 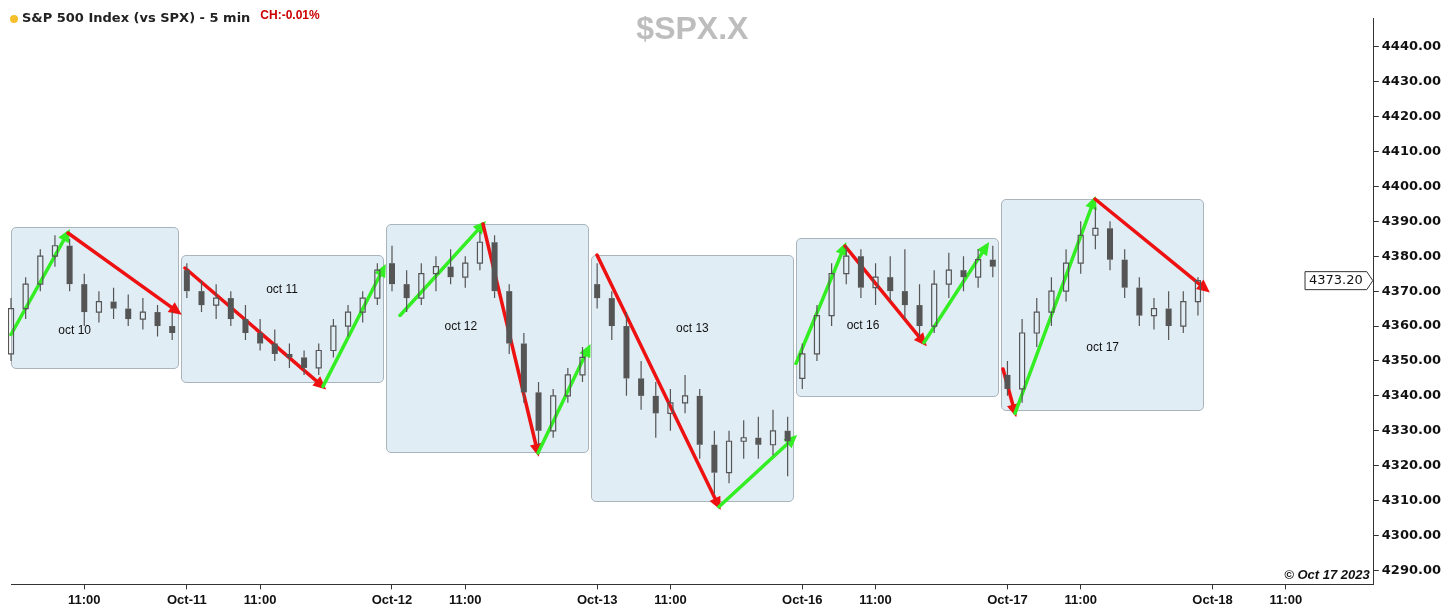 I want to click on x-tick-label: Oct-13, so click(x=597, y=599).